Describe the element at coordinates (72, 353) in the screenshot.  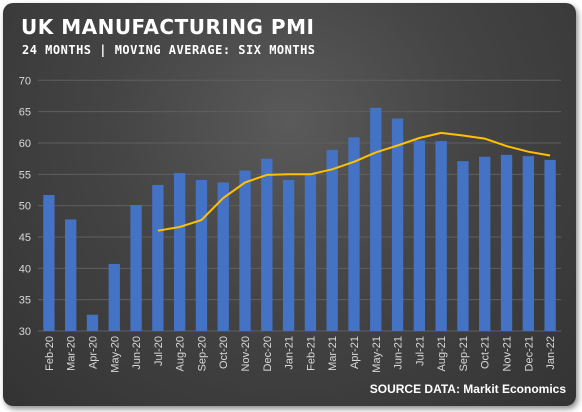
I see `x-tick-label: Mar-20` at that location.